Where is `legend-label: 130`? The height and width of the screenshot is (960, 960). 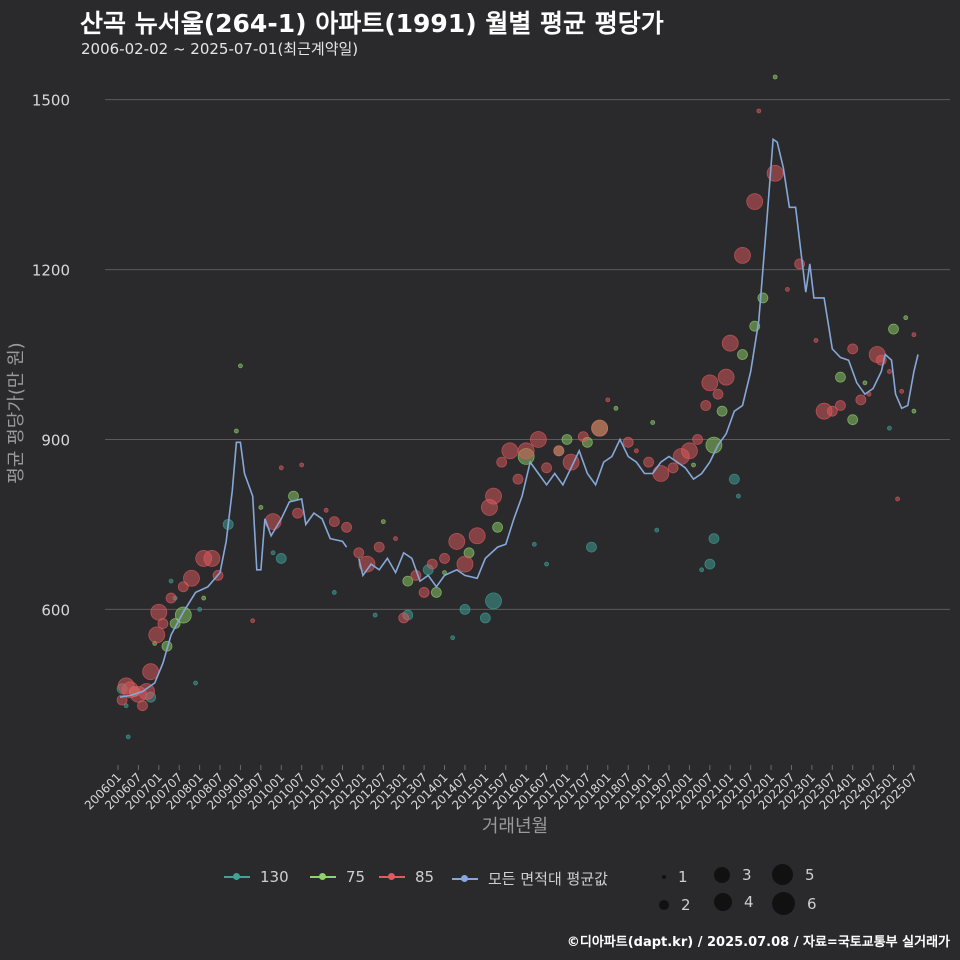
legend-label: 130 is located at coordinates (274, 877).